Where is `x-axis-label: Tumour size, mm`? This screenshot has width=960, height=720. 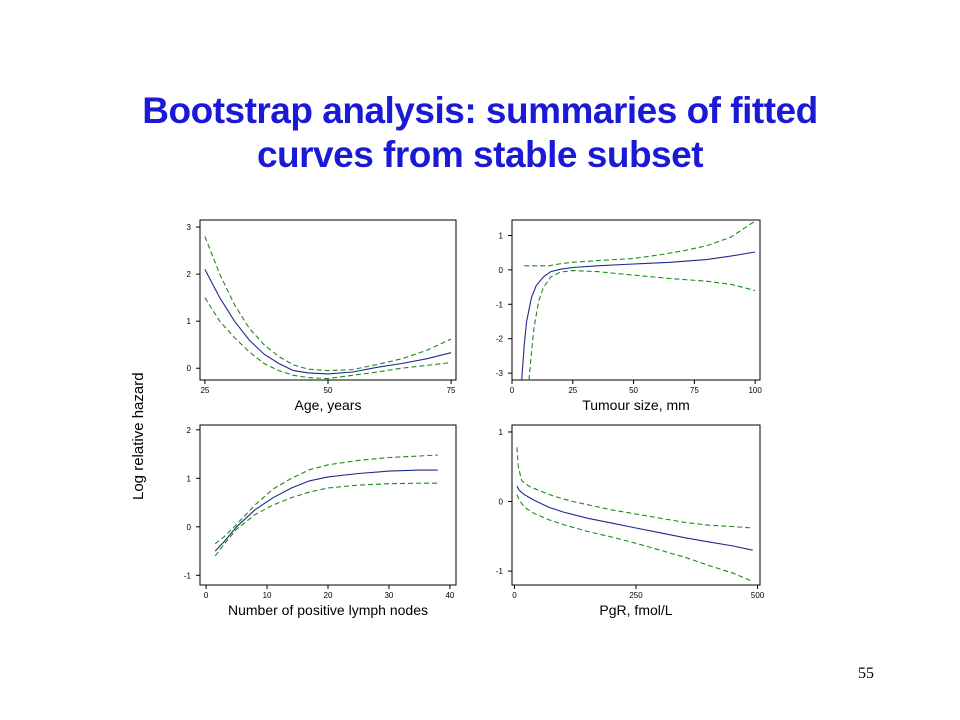 x-axis-label: Tumour size, mm is located at coordinates (636, 405).